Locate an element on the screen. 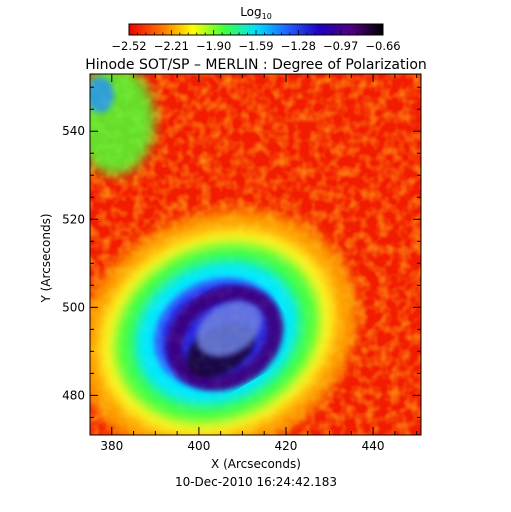 This screenshot has width=511, height=512. colorbar-tick-label: −0.97 is located at coordinates (340, 46).